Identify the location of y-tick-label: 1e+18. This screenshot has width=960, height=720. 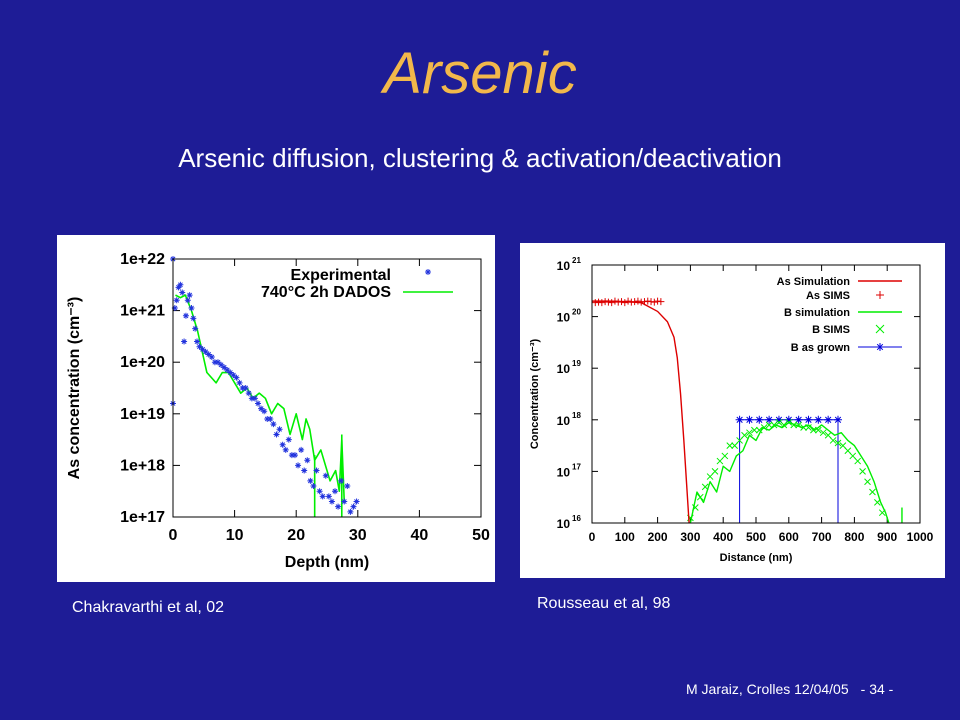
(142, 465).